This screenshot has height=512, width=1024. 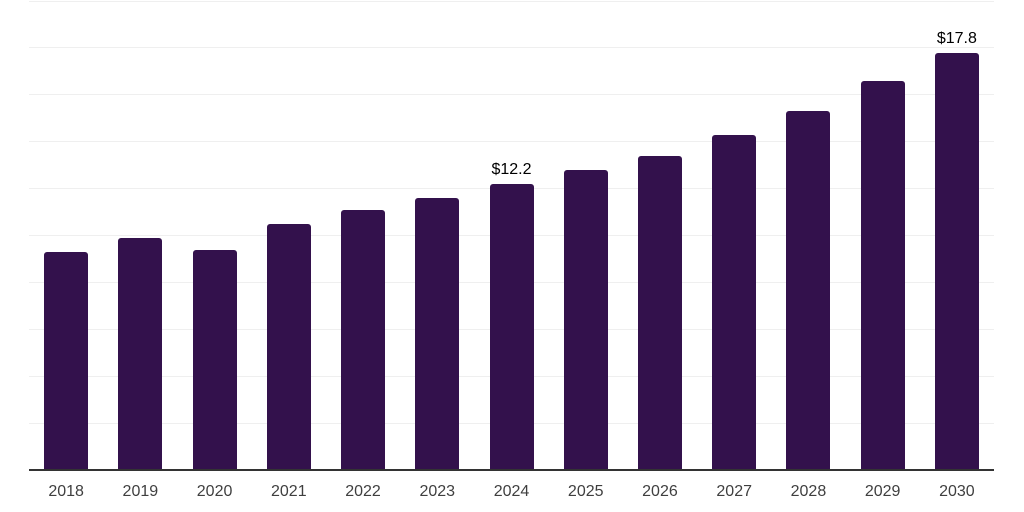 I want to click on bar-2030, so click(x=956, y=261).